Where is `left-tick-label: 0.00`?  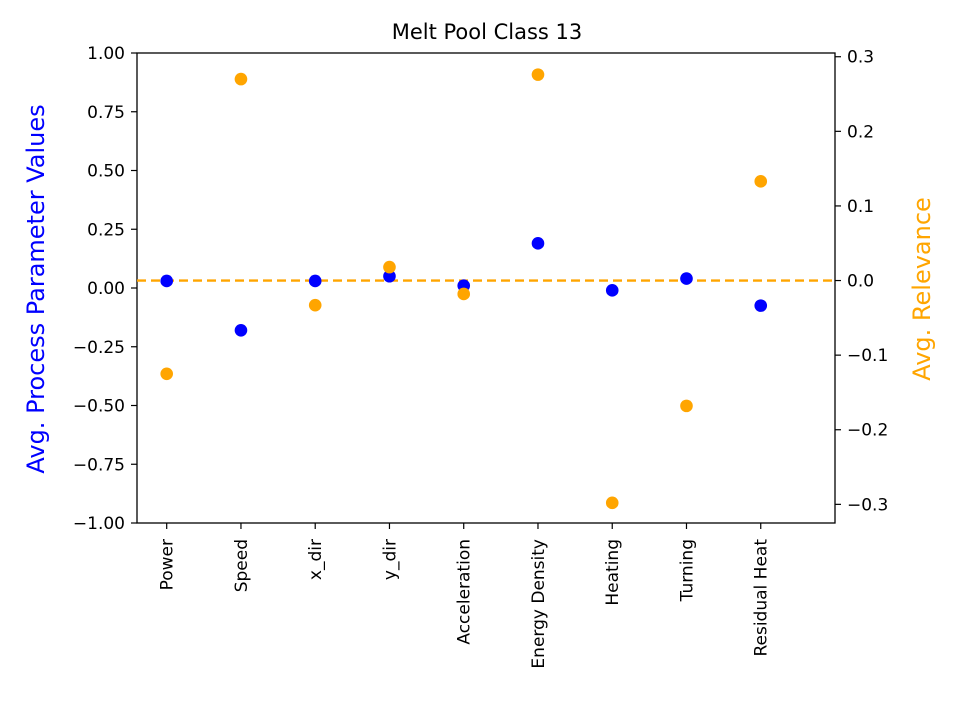
left-tick-label: 0.00 is located at coordinates (106, 289).